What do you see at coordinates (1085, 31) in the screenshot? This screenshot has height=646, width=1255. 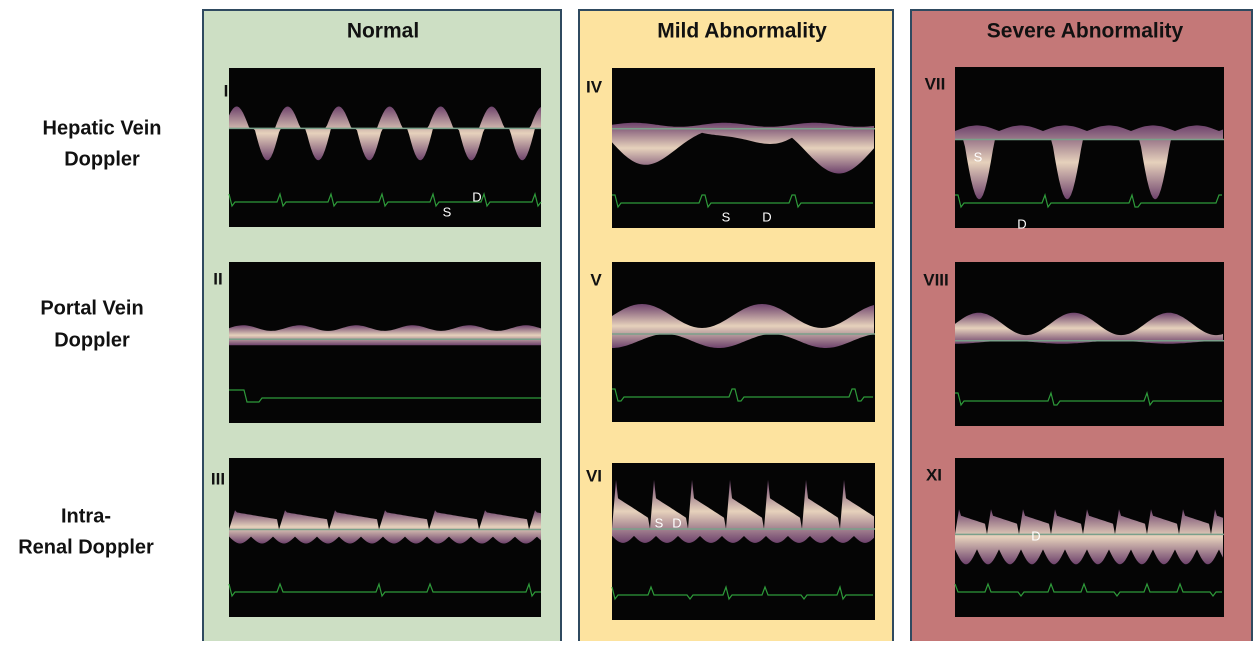 I see `column-title: Severe Abnormality` at bounding box center [1085, 31].